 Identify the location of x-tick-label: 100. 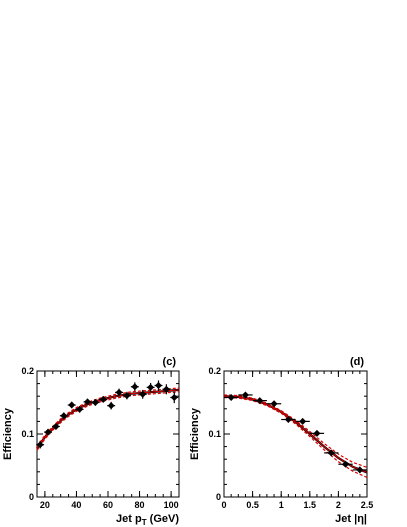
(171, 505).